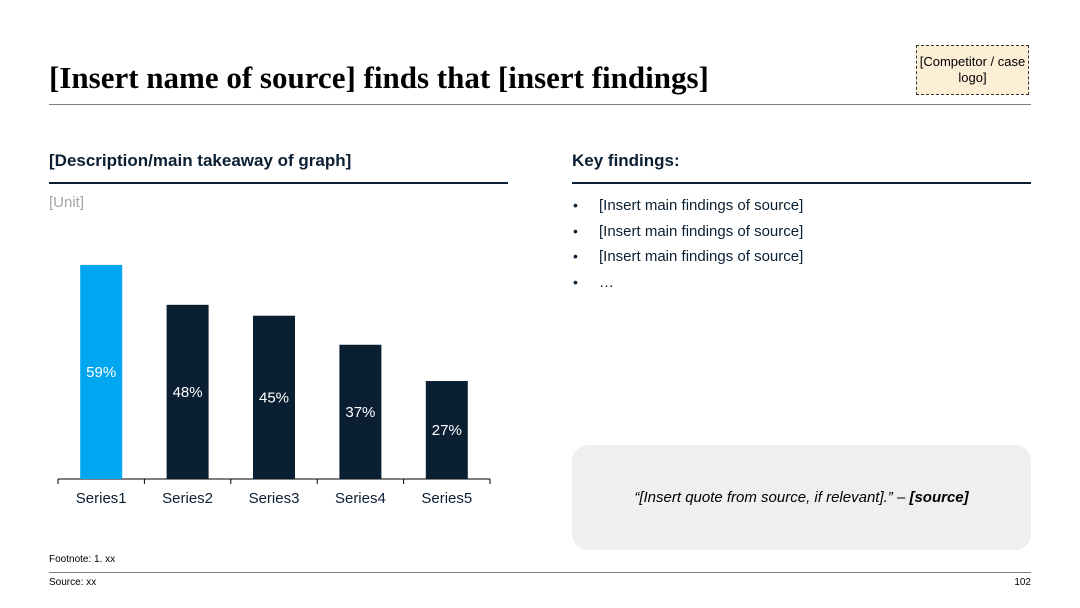 The image size is (1080, 608). Describe the element at coordinates (278, 183) in the screenshot. I see `graph-heading-rule` at that location.